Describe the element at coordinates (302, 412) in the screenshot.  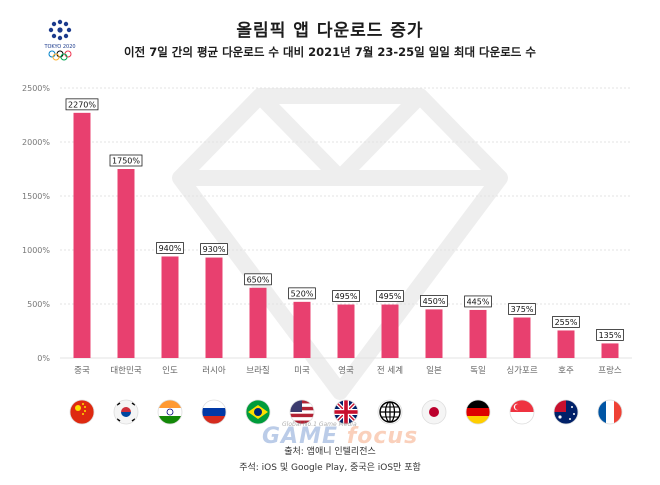
I see `usa-flag-icon` at that location.